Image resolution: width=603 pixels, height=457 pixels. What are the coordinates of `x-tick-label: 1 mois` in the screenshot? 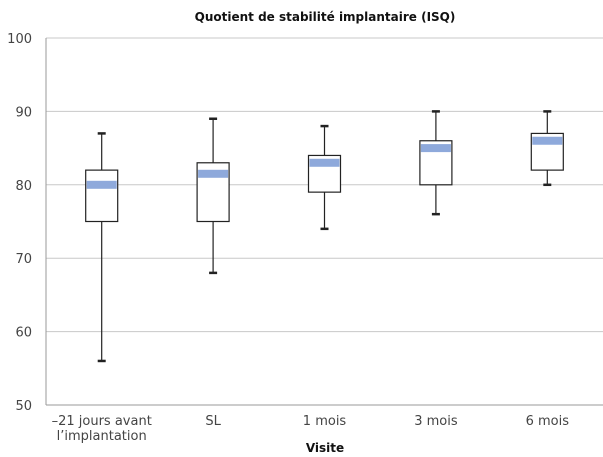 It's located at (325, 421).